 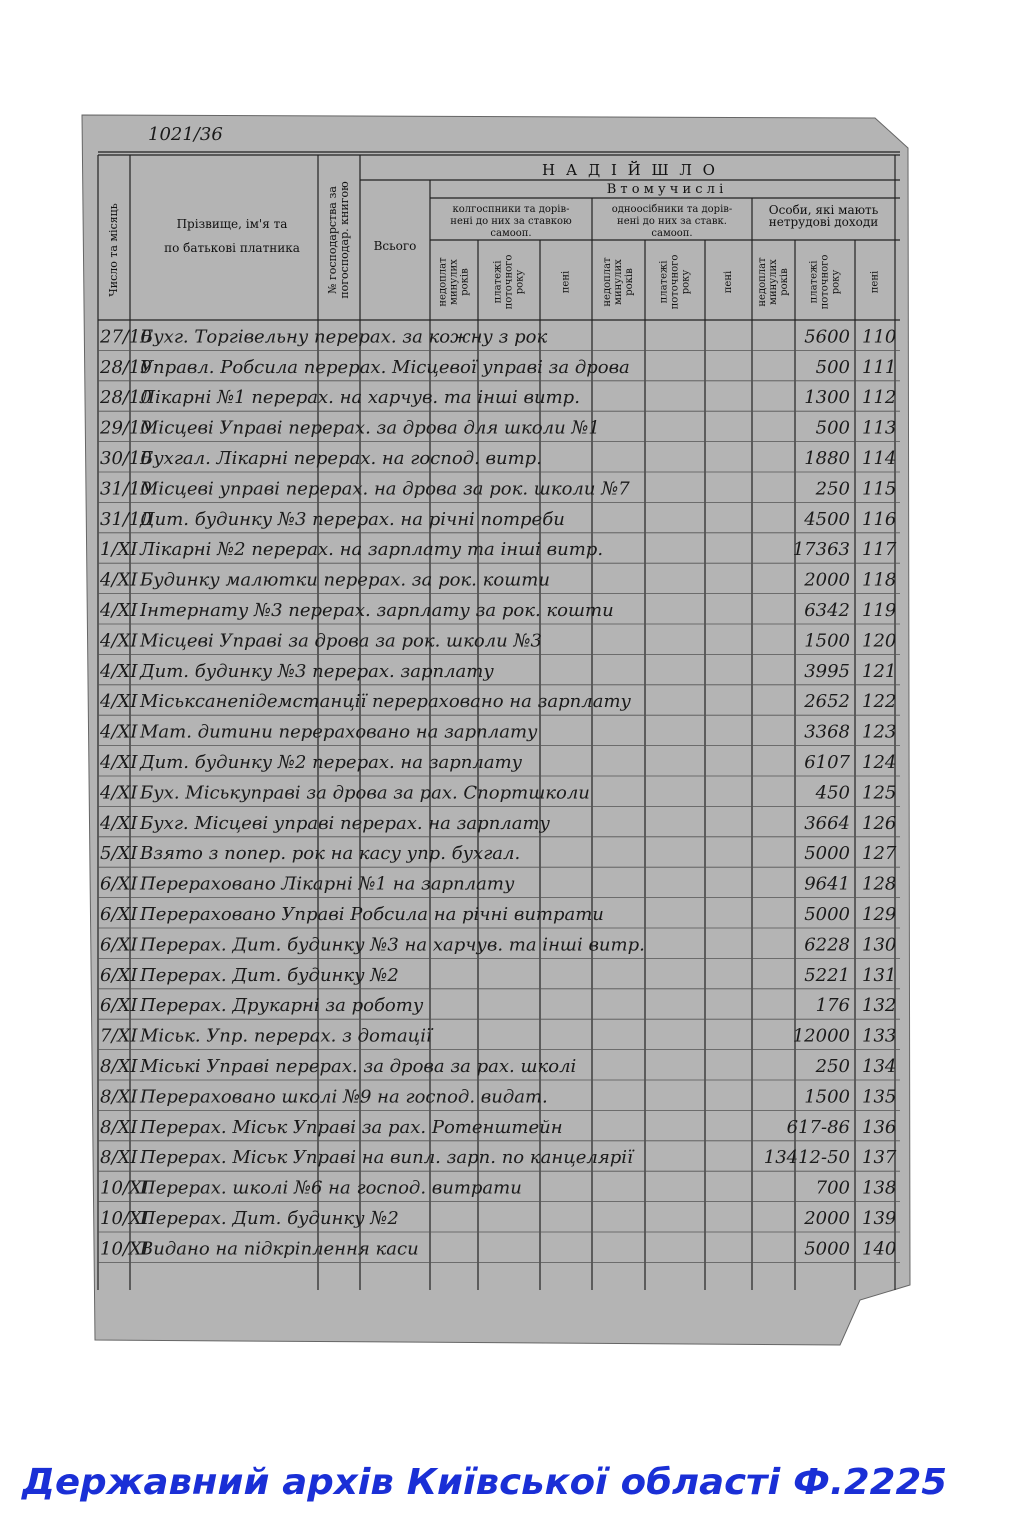 What do you see at coordinates (827, 610) in the screenshot?
I see `row-amount: 6342` at bounding box center [827, 610].